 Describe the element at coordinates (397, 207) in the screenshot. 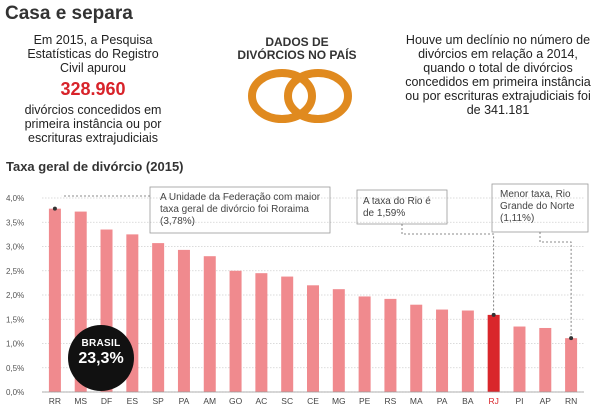

I see `annotation-rio: A taxa do Rio é de 1,59%` at that location.